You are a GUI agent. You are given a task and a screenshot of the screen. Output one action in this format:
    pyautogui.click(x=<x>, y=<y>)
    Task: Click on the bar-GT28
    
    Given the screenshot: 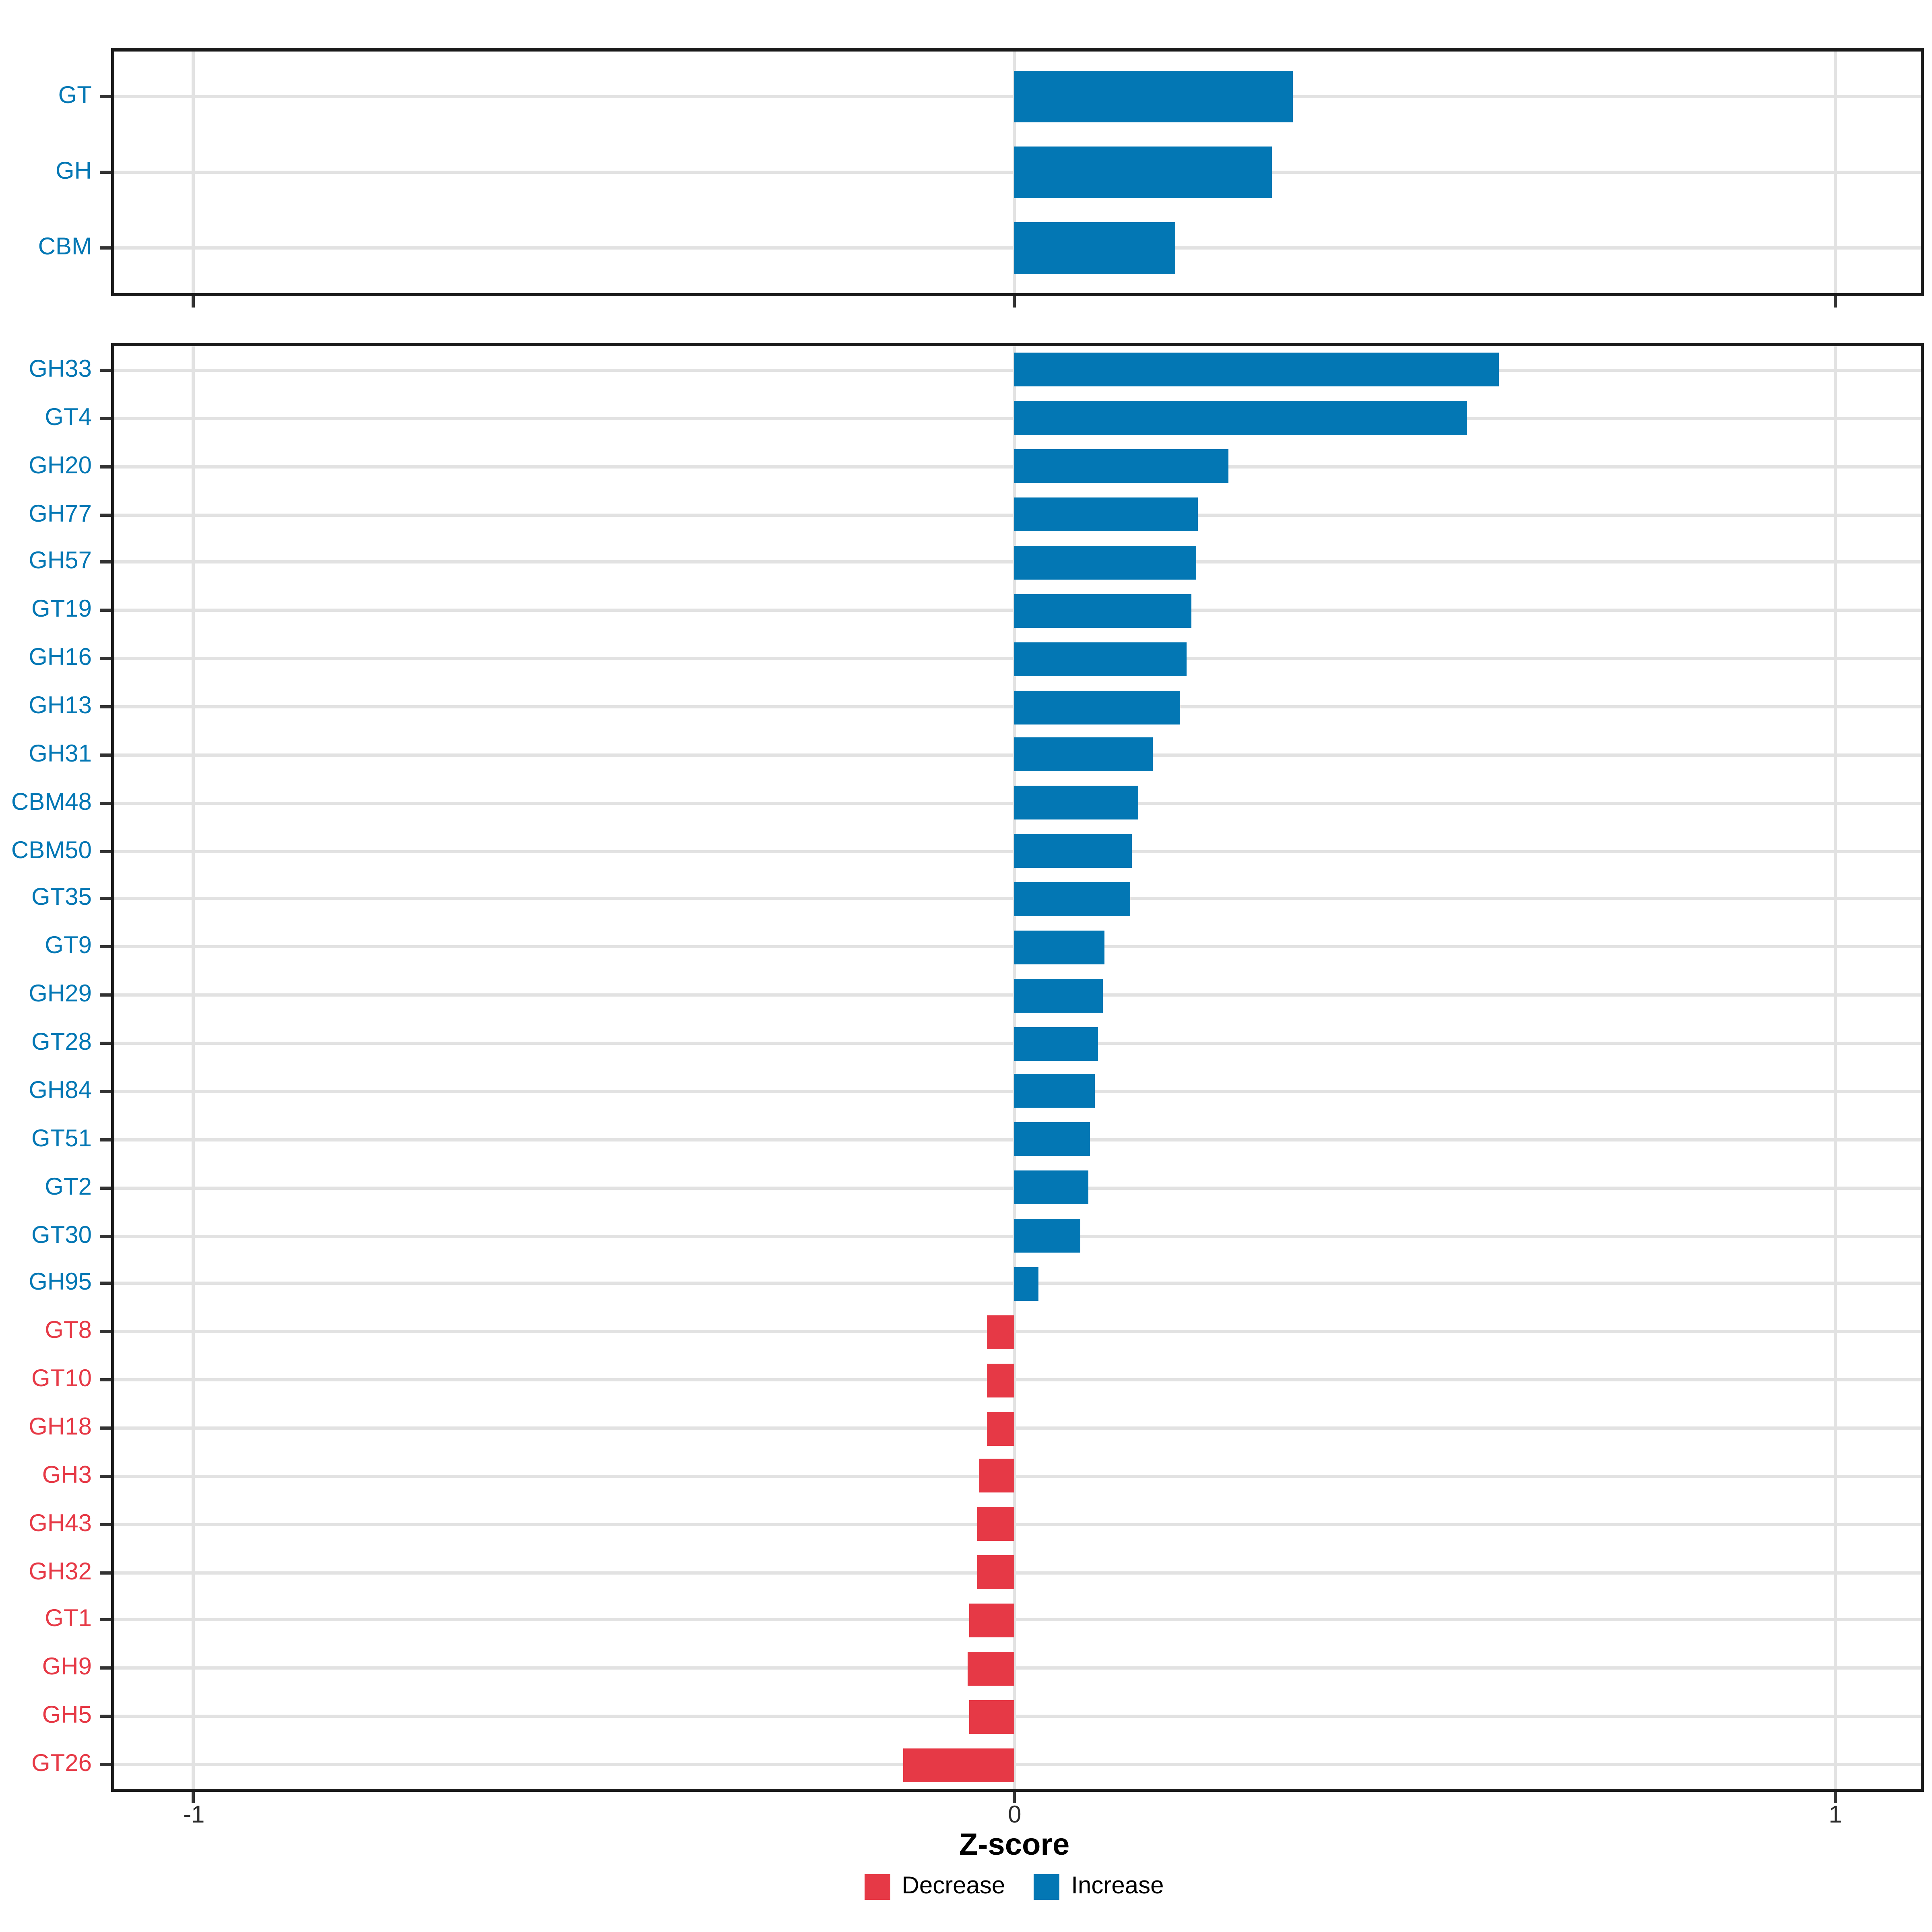 What is the action you would take?
    pyautogui.click(x=1056, y=1043)
    